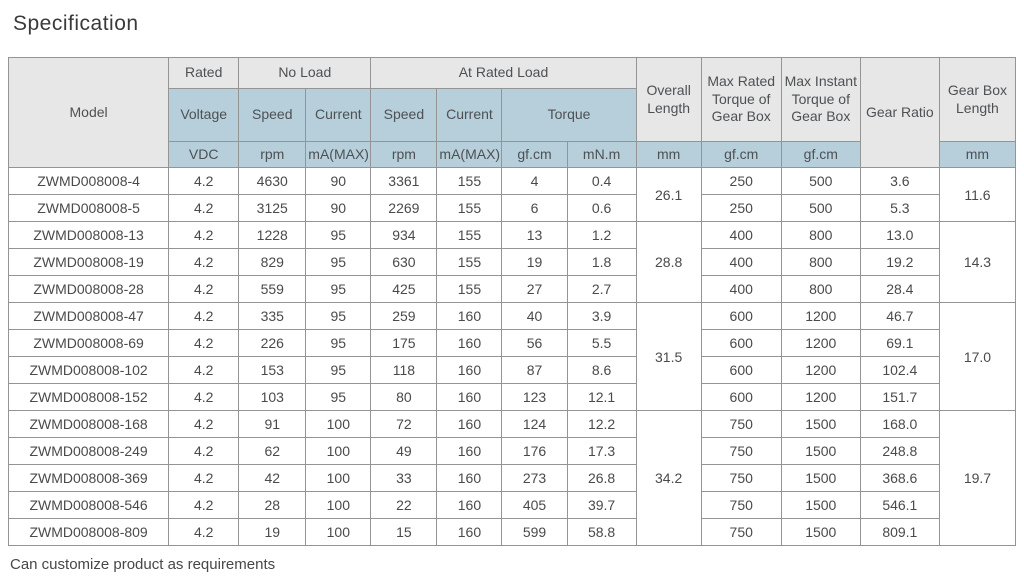 The width and height of the screenshot is (1024, 586). What do you see at coordinates (601, 154) in the screenshot?
I see `torque-mnm-unit: mN.m` at bounding box center [601, 154].